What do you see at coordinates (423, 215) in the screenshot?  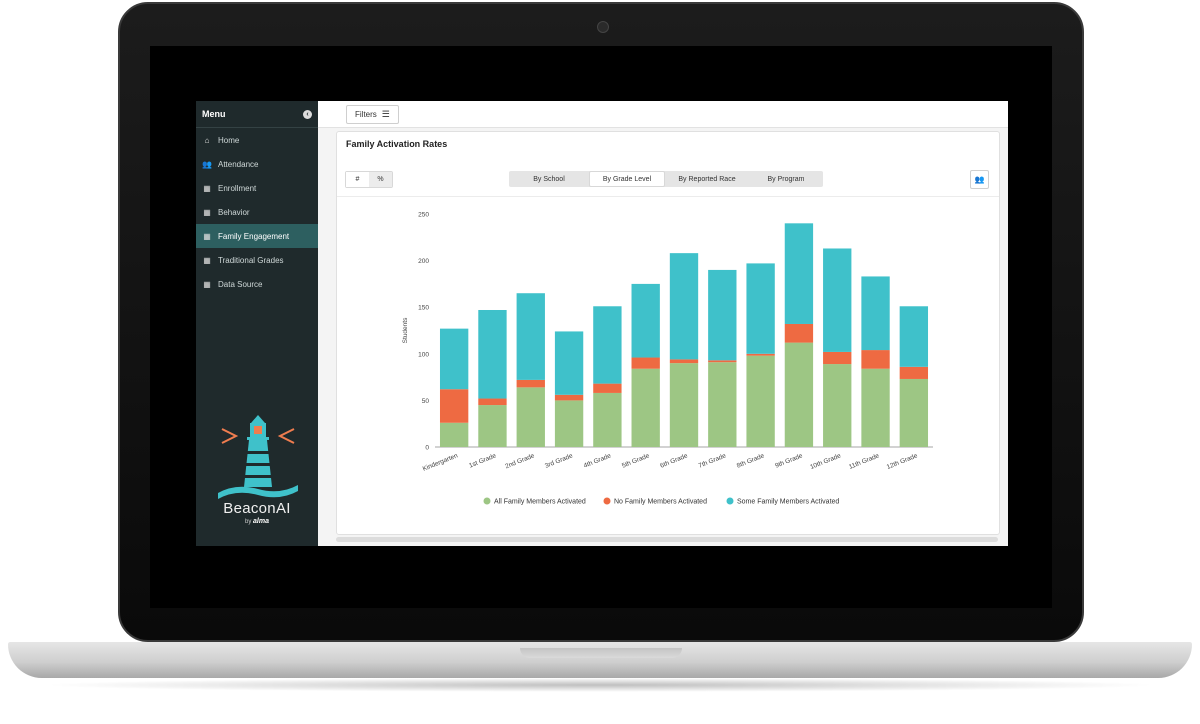 I see `y-tick-label: 250` at bounding box center [423, 215].